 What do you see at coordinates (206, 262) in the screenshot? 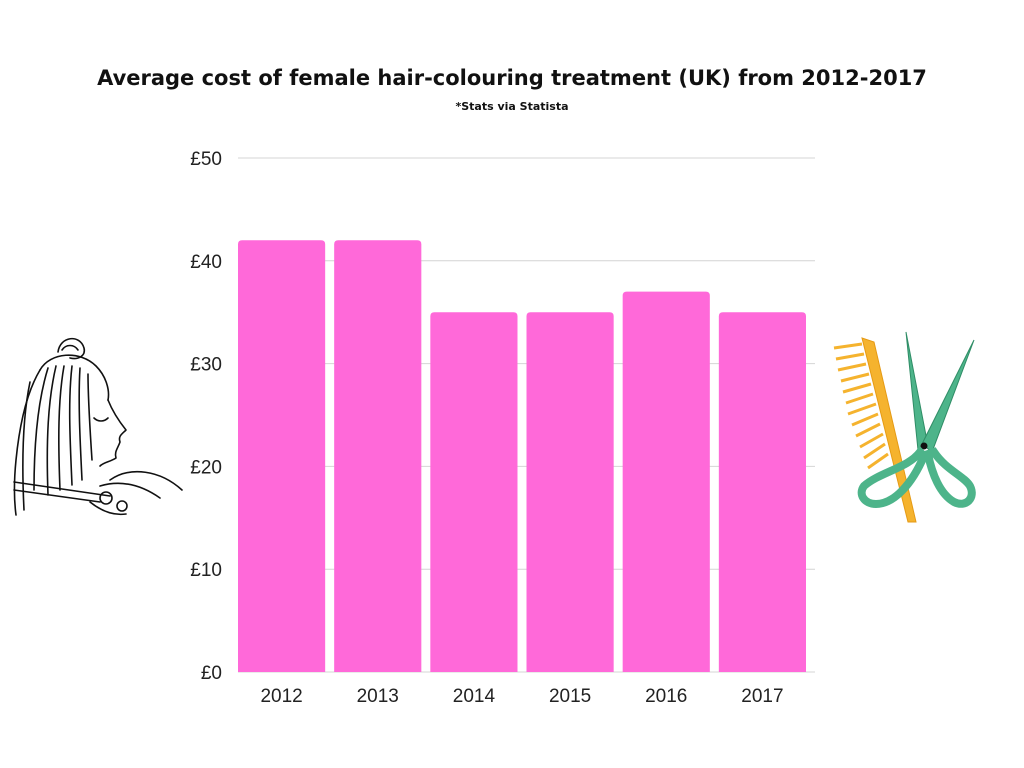
I see `y-tick-label: £40` at bounding box center [206, 262].